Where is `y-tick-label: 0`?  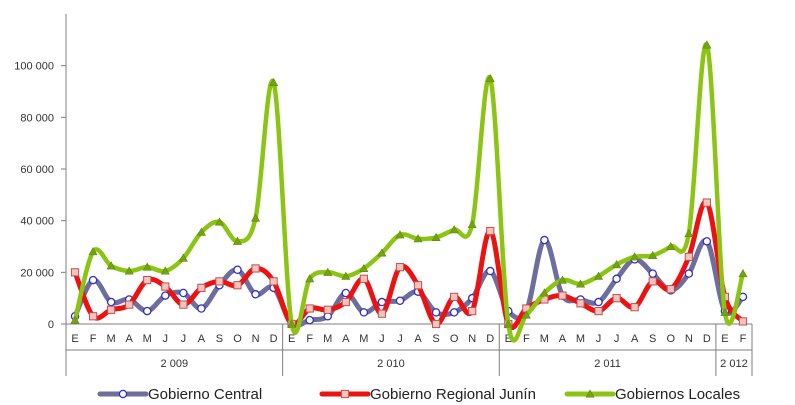 y-tick-label: 0 is located at coordinates (51, 325).